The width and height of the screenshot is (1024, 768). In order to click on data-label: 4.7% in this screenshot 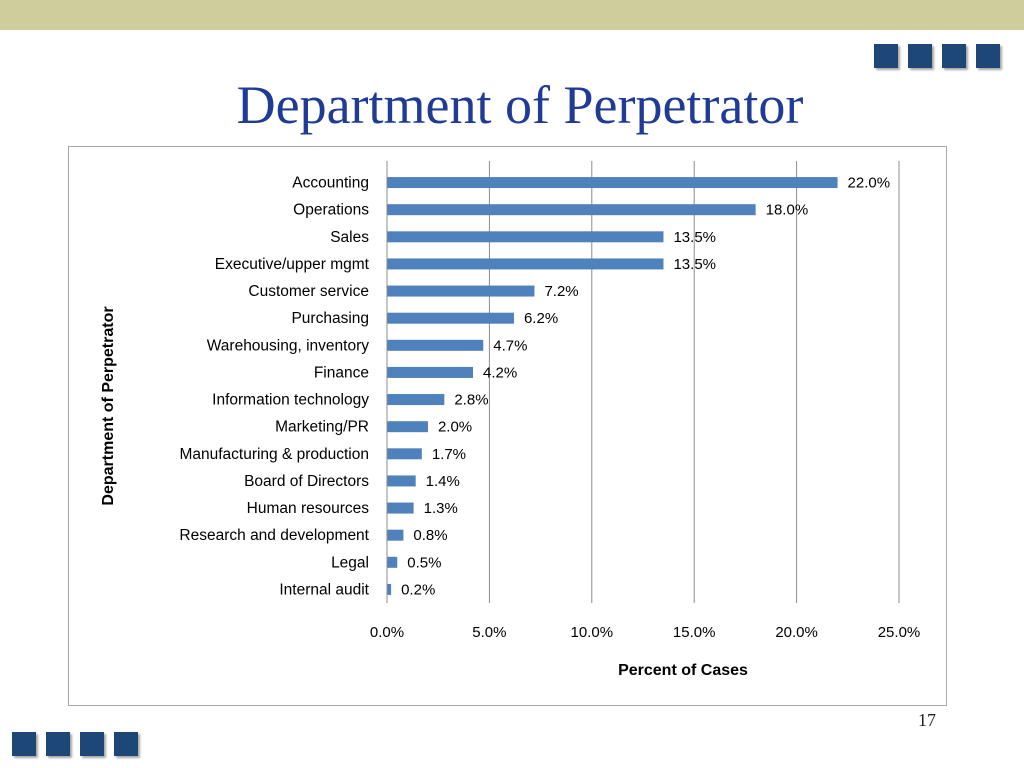, I will do `click(510, 345)`.